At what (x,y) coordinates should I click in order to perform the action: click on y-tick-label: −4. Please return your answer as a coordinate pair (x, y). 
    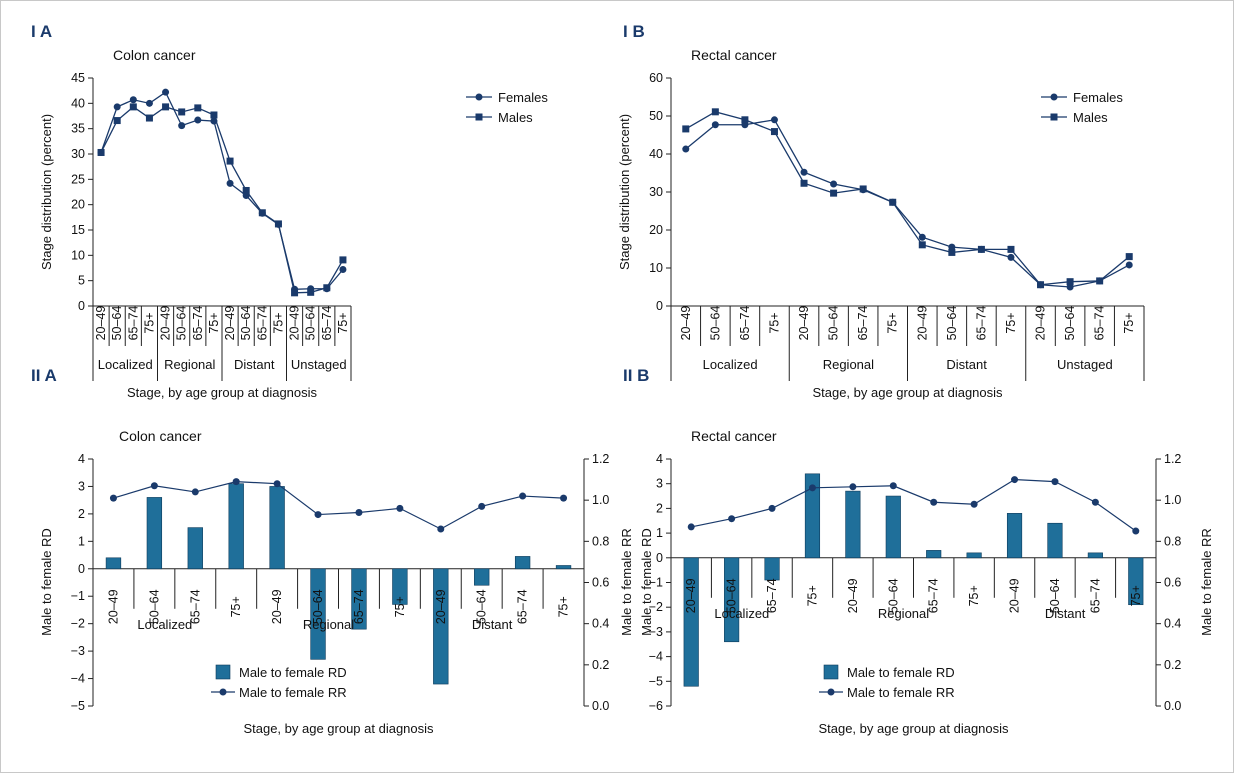
    Looking at the image, I should click on (656, 657).